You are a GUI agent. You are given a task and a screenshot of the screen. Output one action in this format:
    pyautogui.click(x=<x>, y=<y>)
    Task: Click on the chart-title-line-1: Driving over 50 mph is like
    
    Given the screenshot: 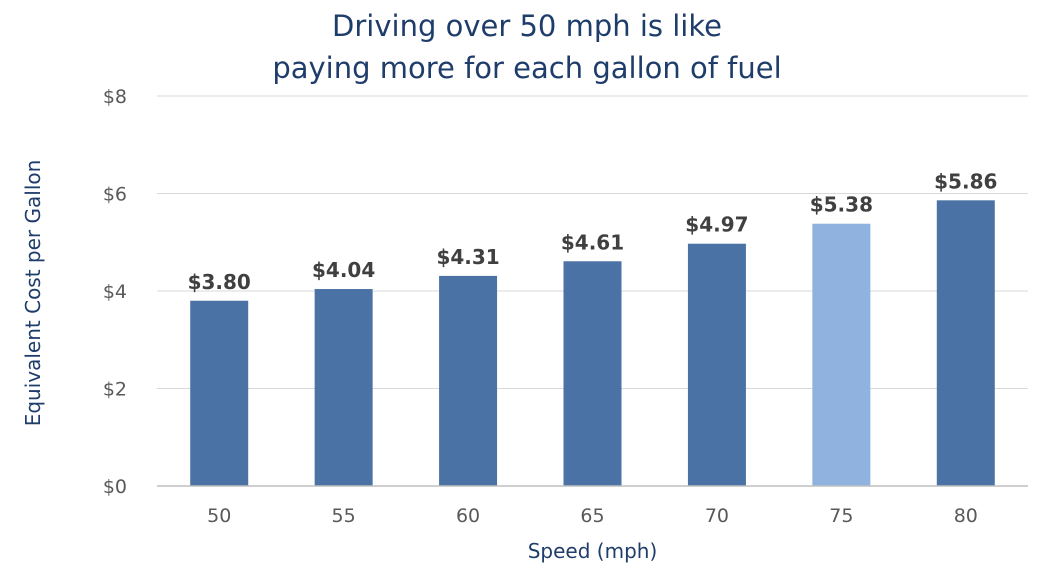 What is the action you would take?
    pyautogui.click(x=527, y=26)
    